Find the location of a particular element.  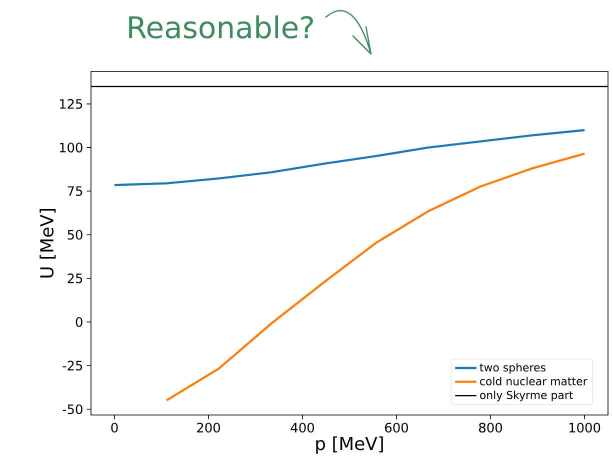

x-tick-label: 400 is located at coordinates (302, 427).